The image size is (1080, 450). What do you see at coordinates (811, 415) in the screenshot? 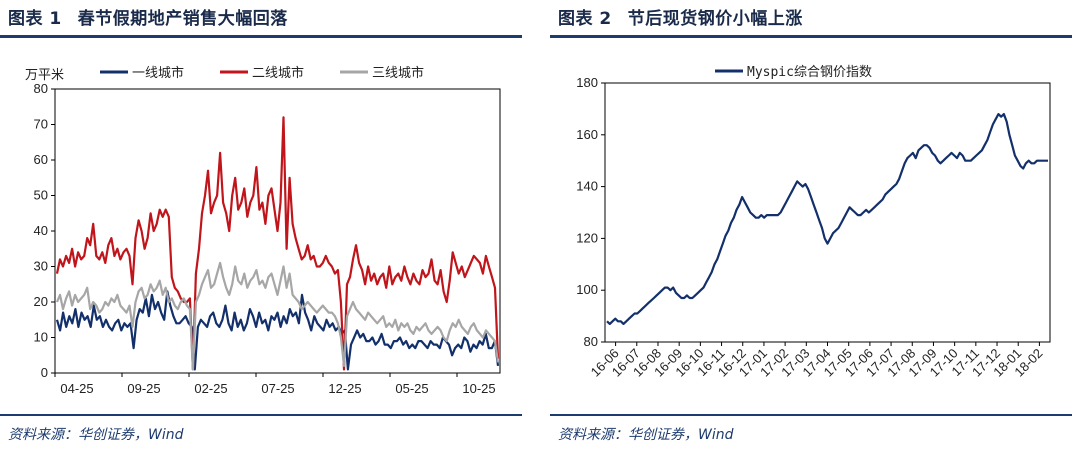
I see `figure-2-bottom-rule` at bounding box center [811, 415].